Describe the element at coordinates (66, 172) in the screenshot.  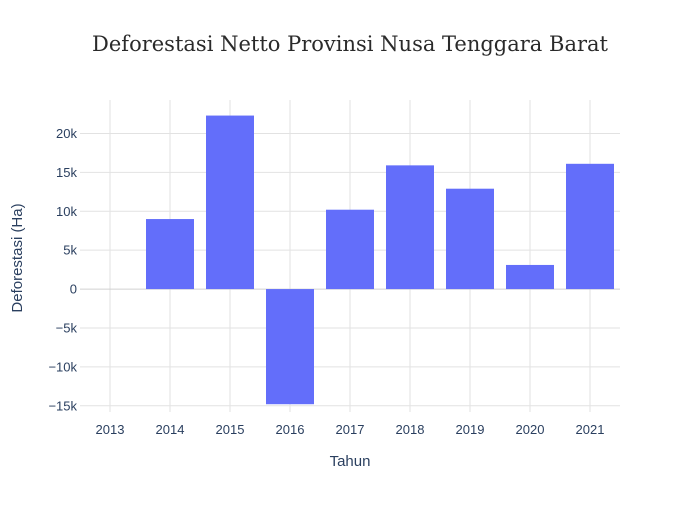
I see `y-tick-label: 15k` at that location.